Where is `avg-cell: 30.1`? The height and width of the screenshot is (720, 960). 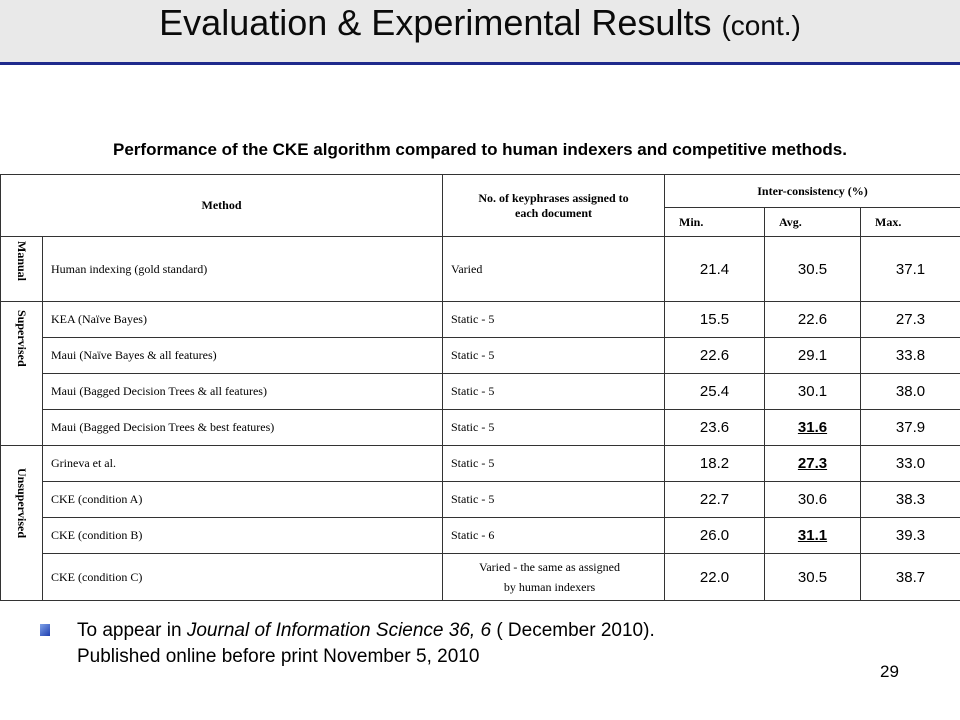 avg-cell: 30.1 is located at coordinates (812, 391).